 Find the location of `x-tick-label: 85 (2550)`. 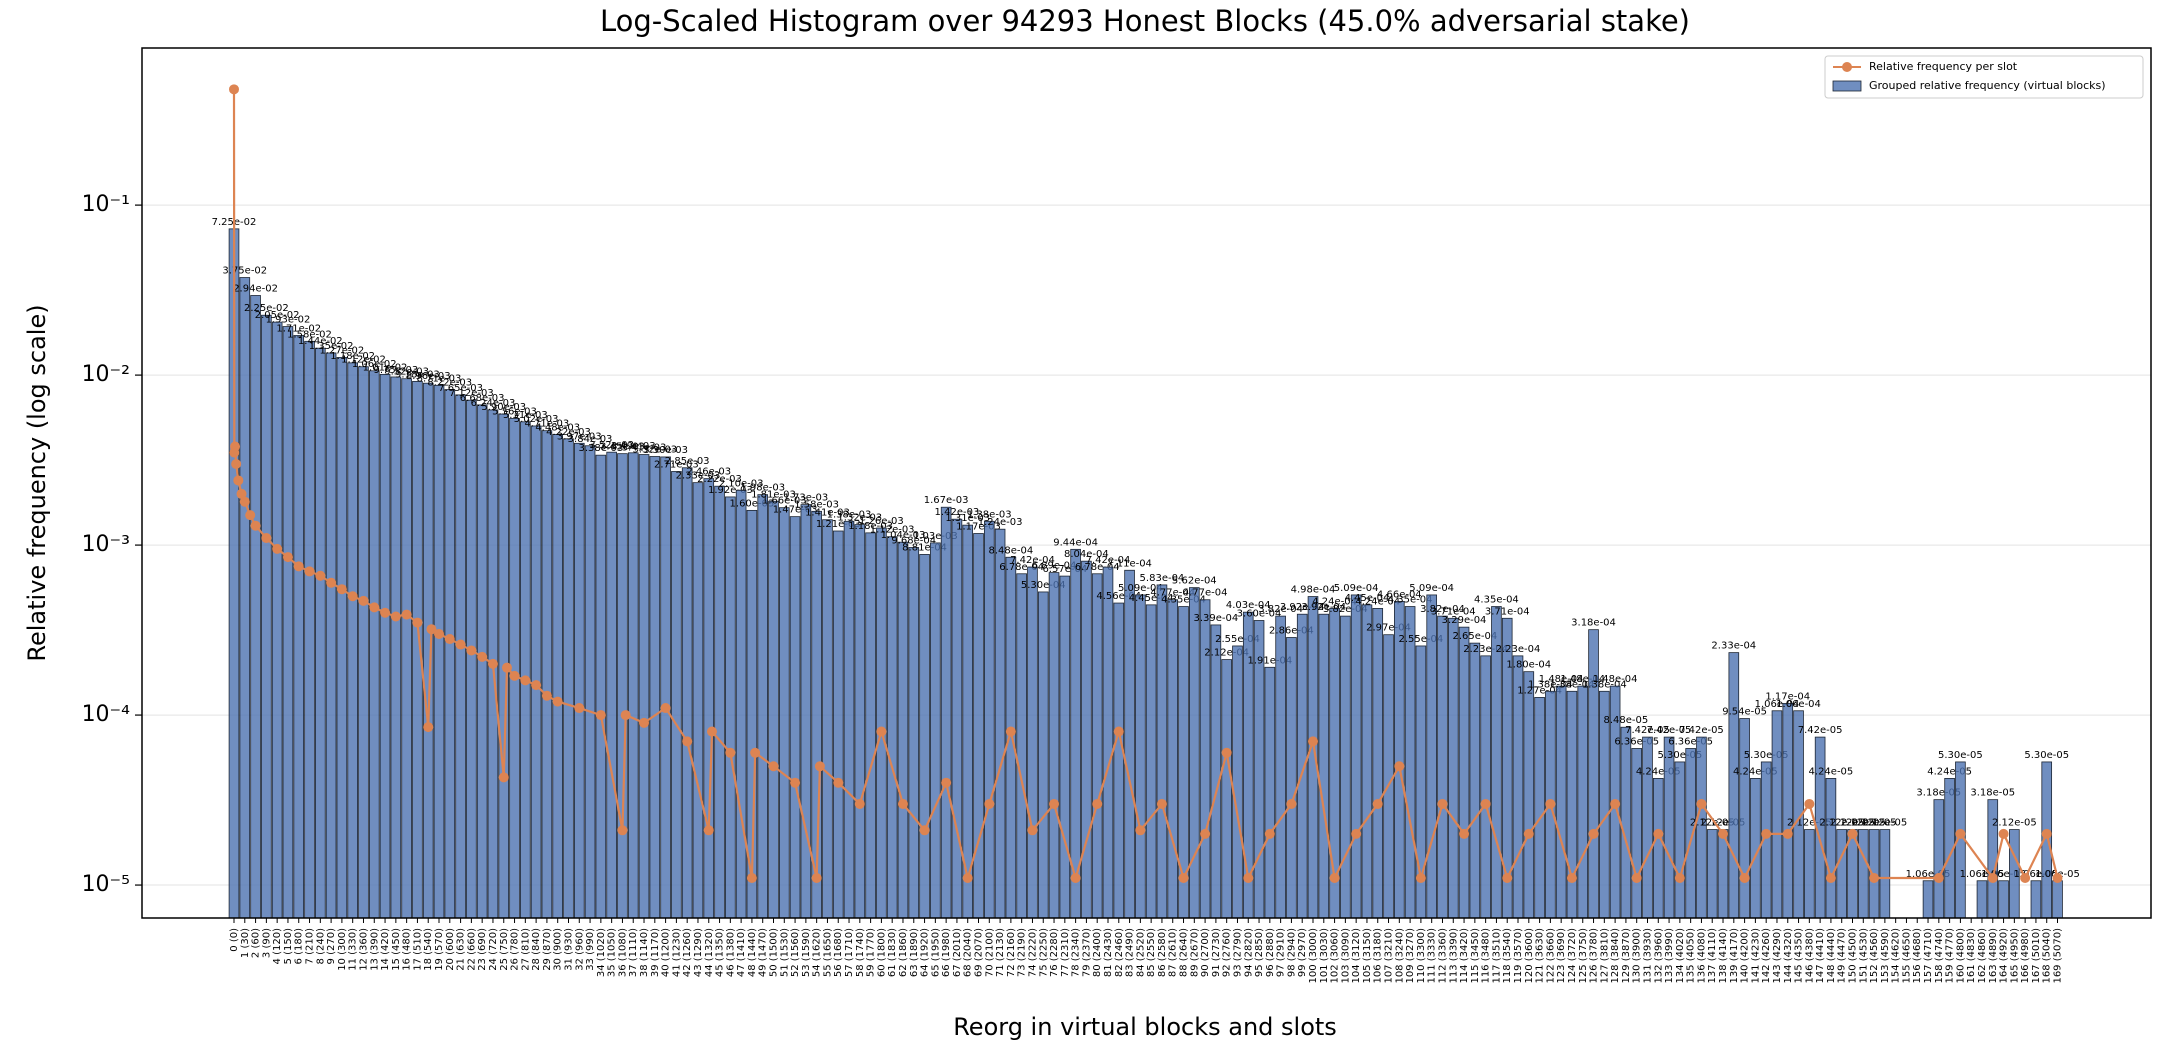

x-tick-label: 85 (2550) is located at coordinates (1151, 952).